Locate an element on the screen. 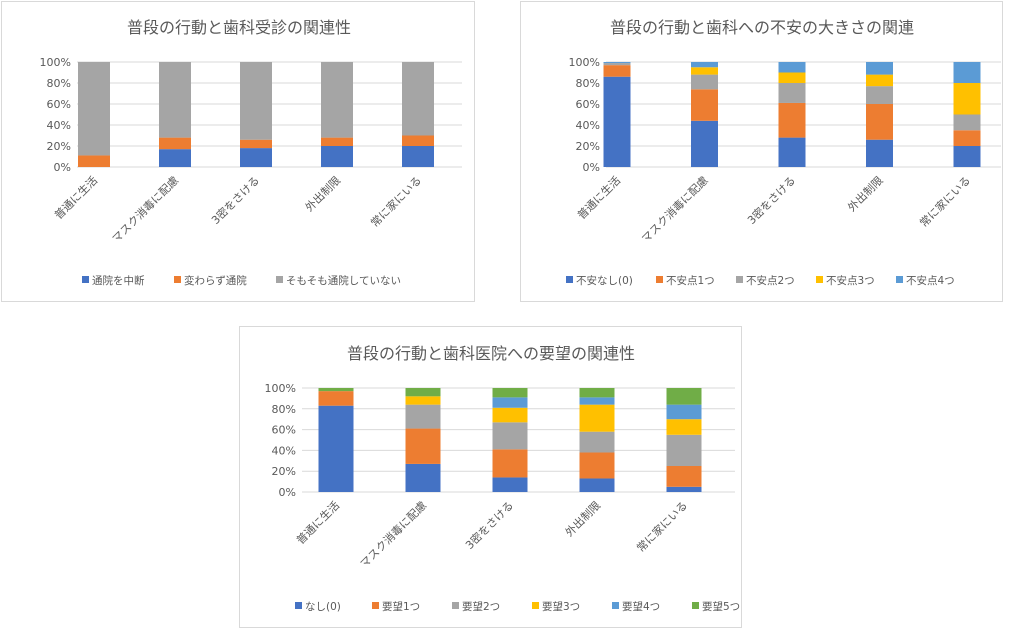 Image resolution: width=1024 pixels, height=629 pixels. legend-label: なし(0) is located at coordinates (323, 607).